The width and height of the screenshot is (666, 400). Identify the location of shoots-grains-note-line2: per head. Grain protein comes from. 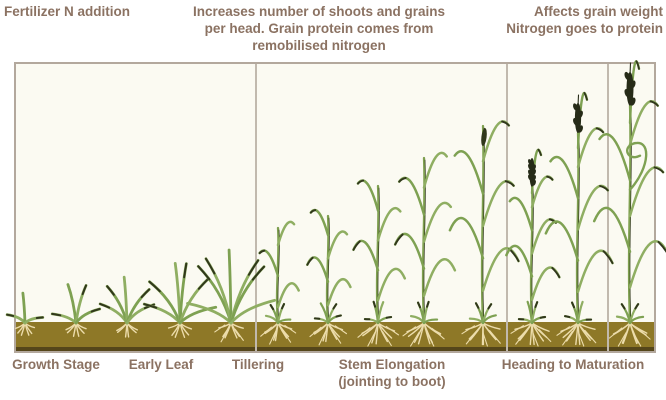
(319, 28).